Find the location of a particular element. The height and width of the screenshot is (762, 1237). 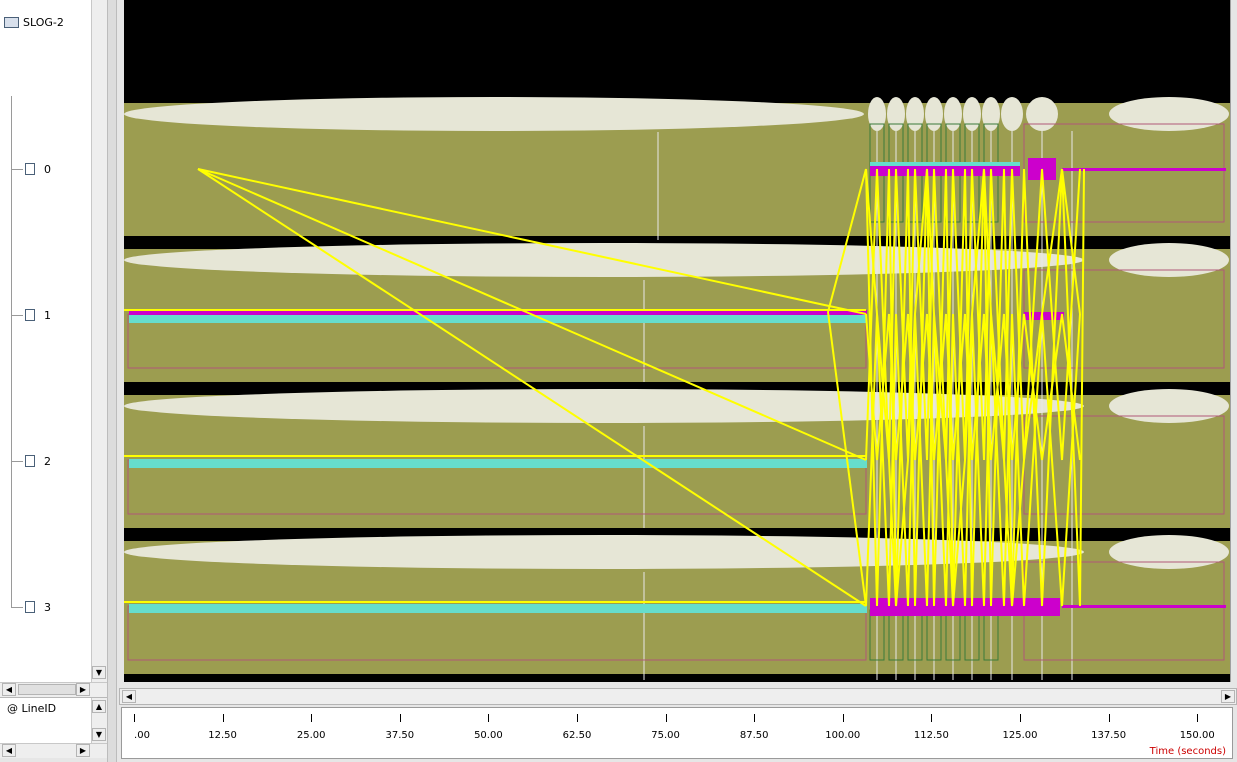

tree-node-label: 3 is located at coordinates (47, 607).